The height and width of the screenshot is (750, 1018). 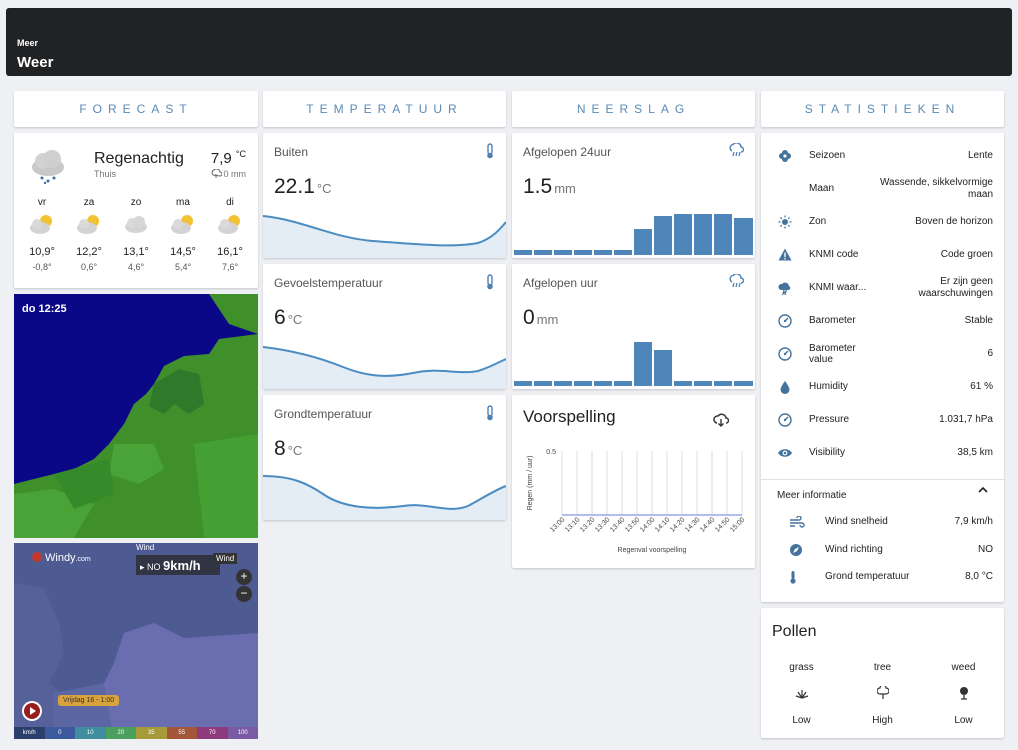 What do you see at coordinates (303, 186) in the screenshot?
I see `sensor-value: 22.1 °C` at bounding box center [303, 186].